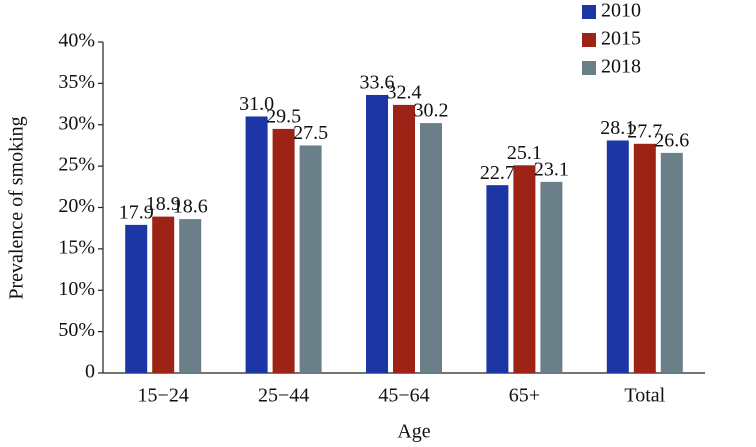 This screenshot has width=756, height=447. What do you see at coordinates (76, 247) in the screenshot?
I see `y-tick-label: 15%` at bounding box center [76, 247].